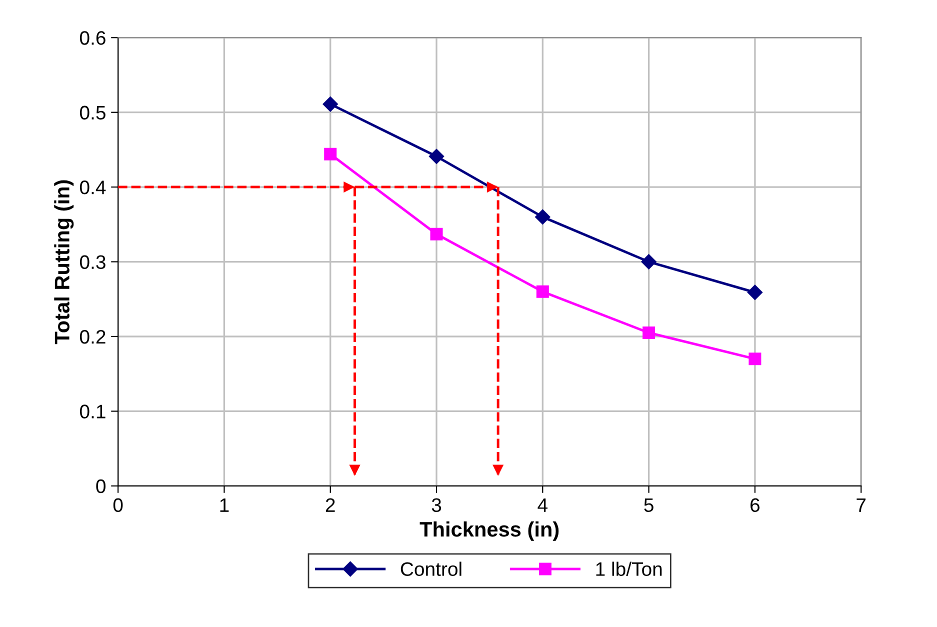 The image size is (937, 627). I want to click on legend-label: Control, so click(431, 569).